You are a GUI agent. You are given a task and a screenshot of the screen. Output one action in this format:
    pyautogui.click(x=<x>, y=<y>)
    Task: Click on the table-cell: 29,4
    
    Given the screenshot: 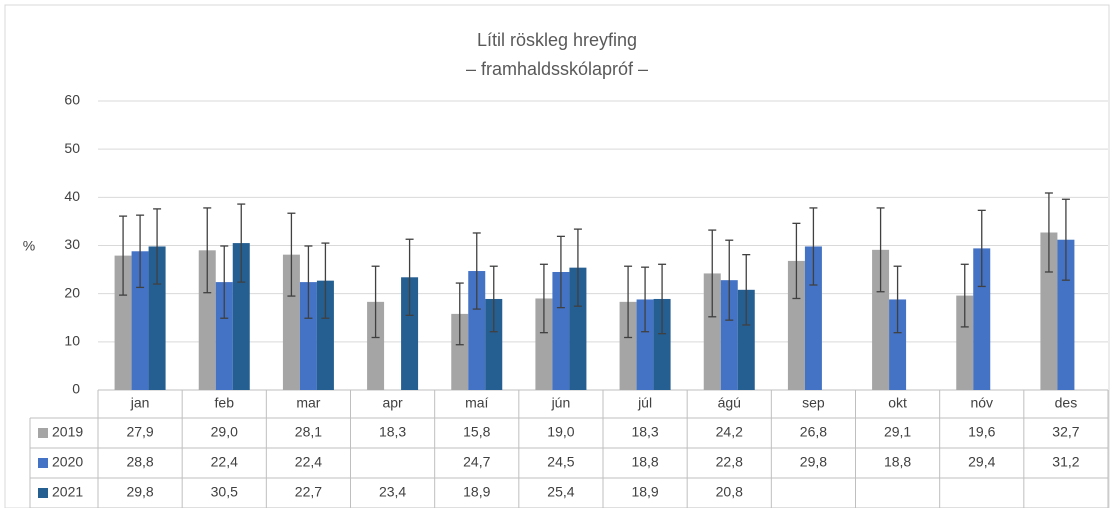 What is the action you would take?
    pyautogui.click(x=981, y=462)
    